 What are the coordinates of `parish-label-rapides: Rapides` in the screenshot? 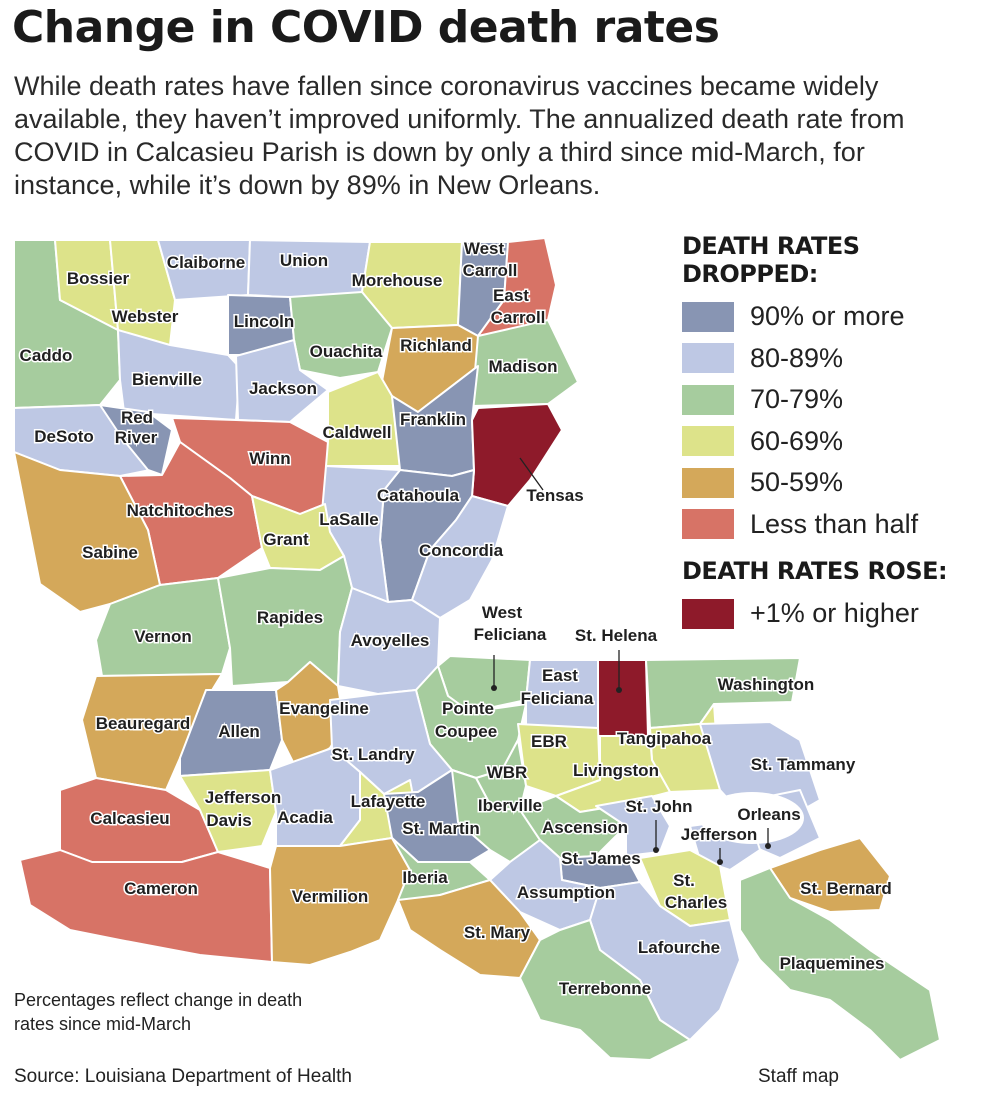 It's located at (290, 617).